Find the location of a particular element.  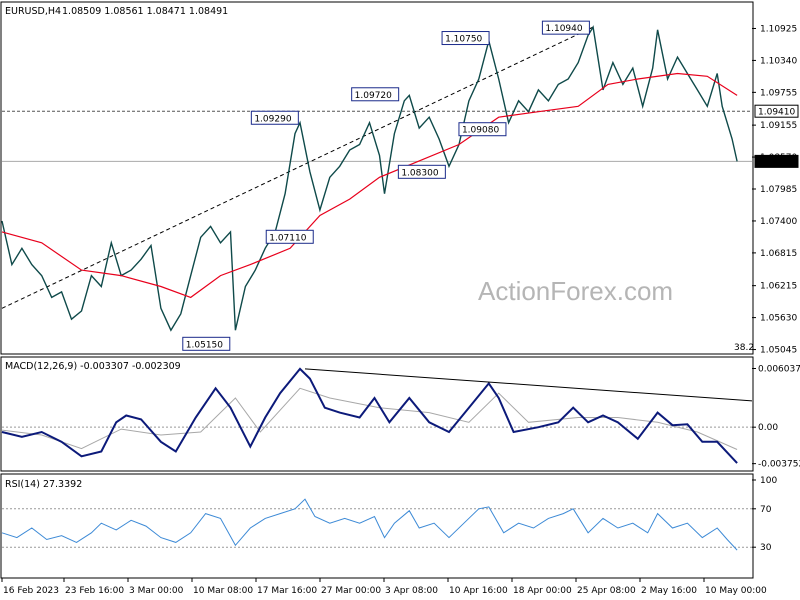

x-tick-label: 16 Feb 2023 is located at coordinates (31, 591).